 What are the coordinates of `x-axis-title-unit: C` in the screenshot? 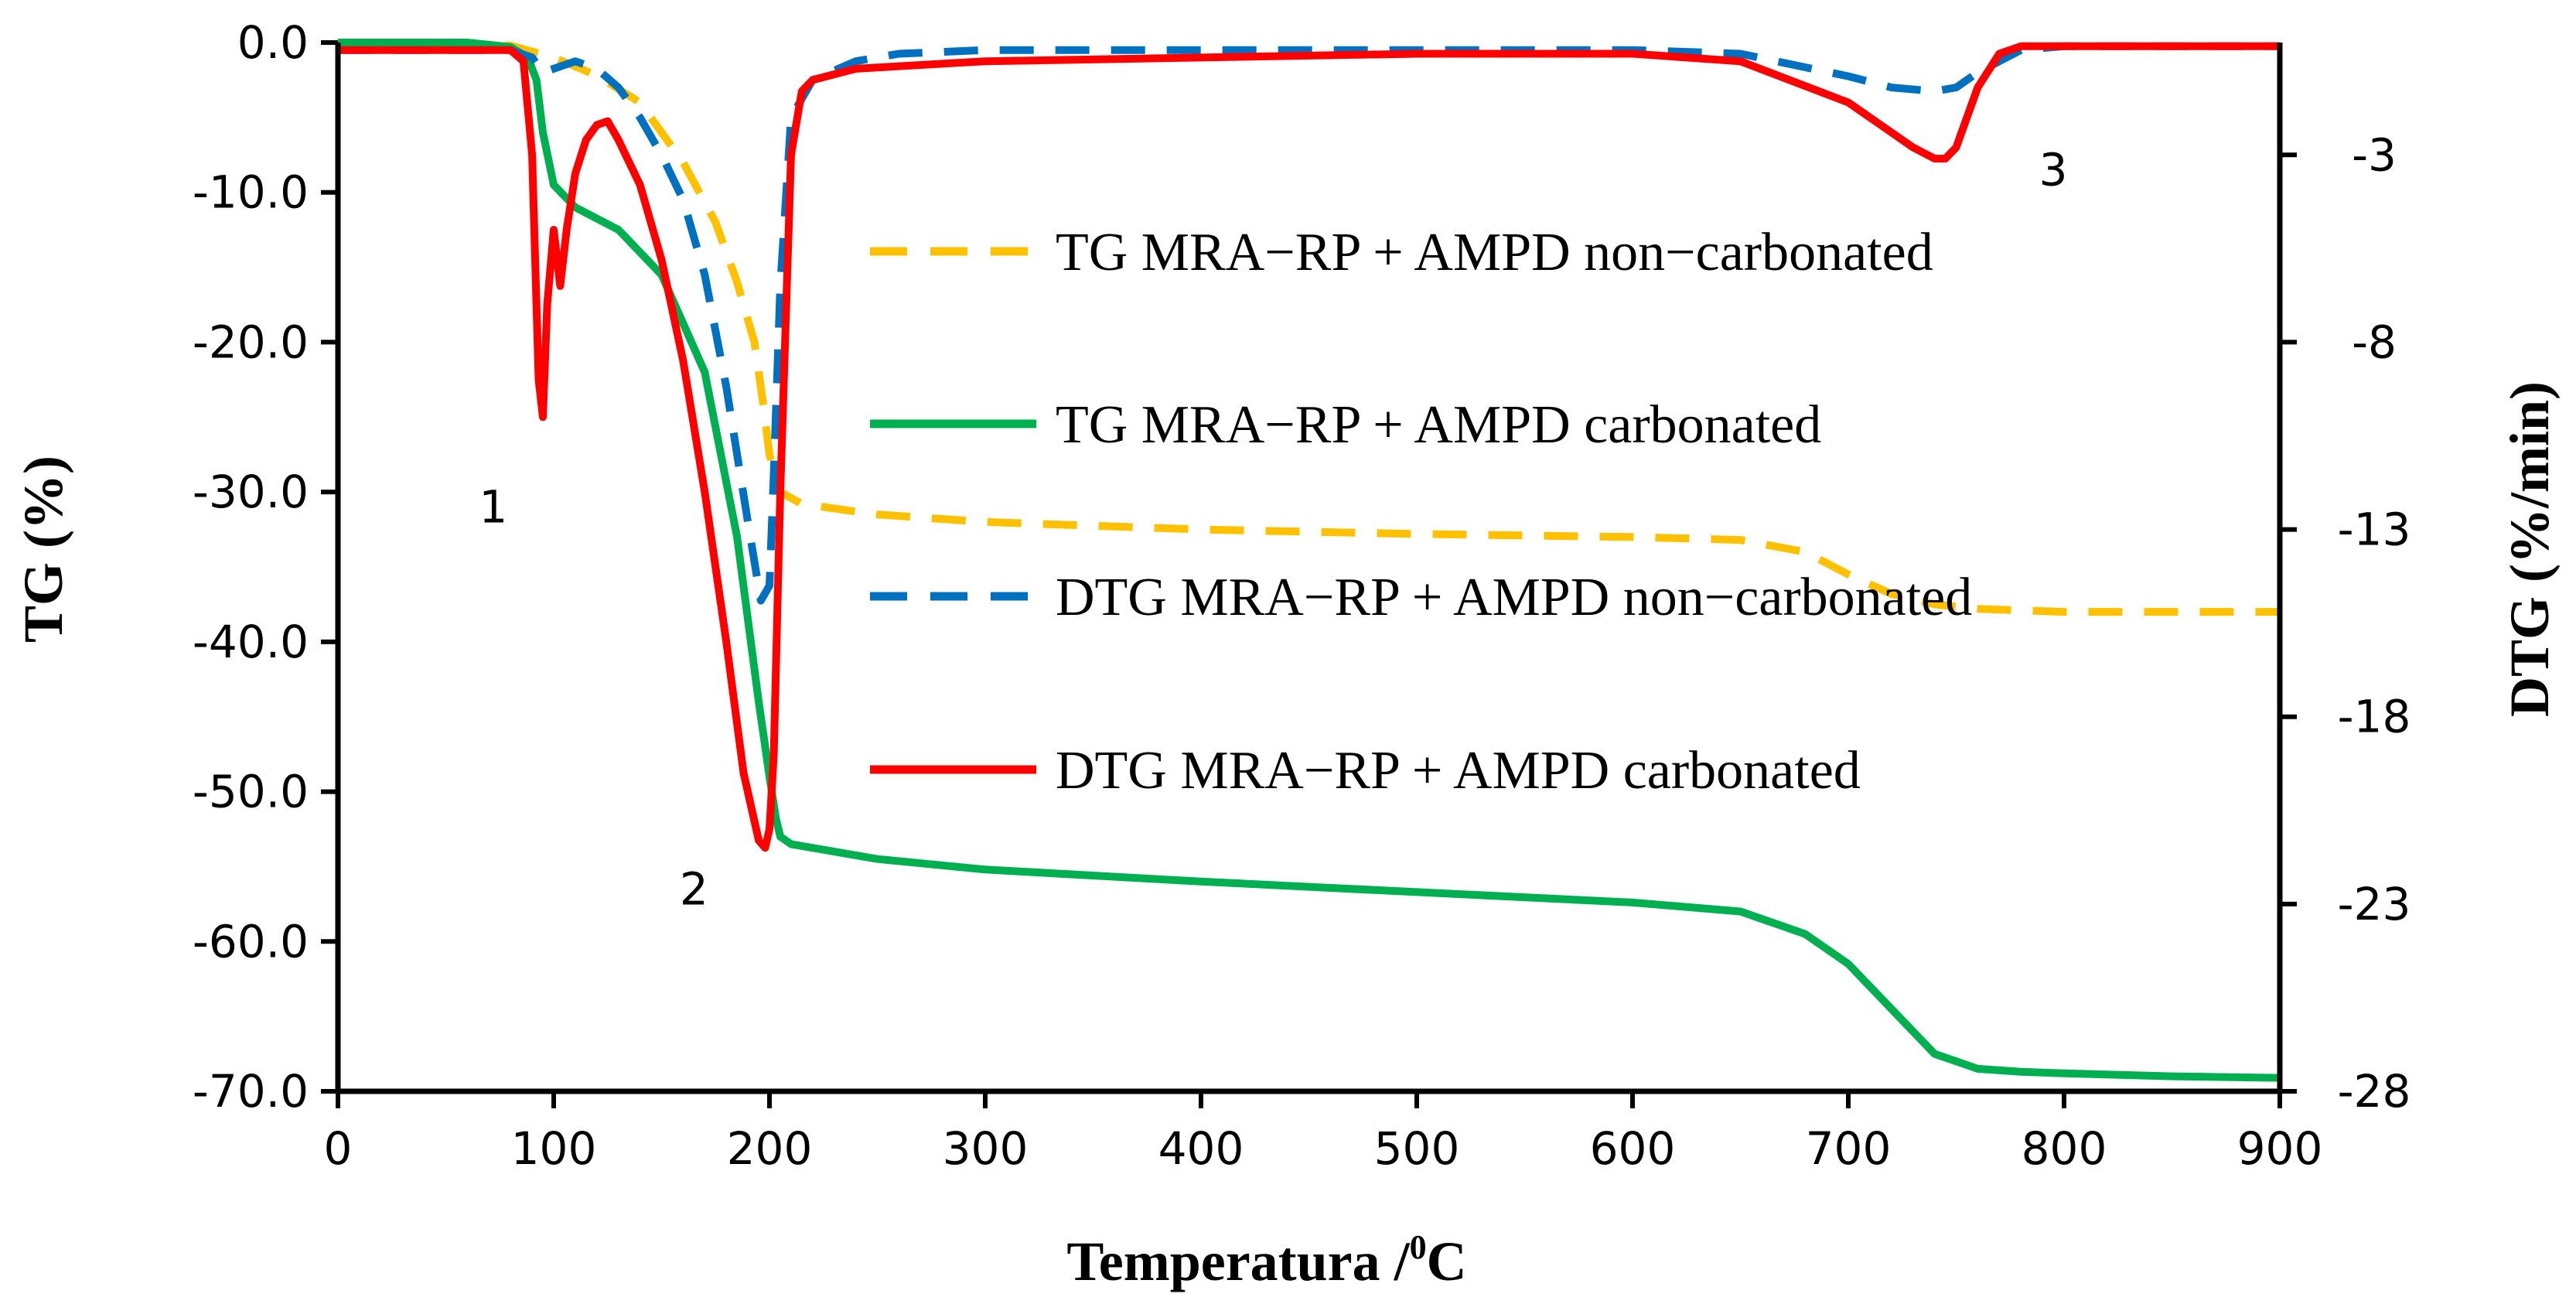 It's located at (1447, 1261).